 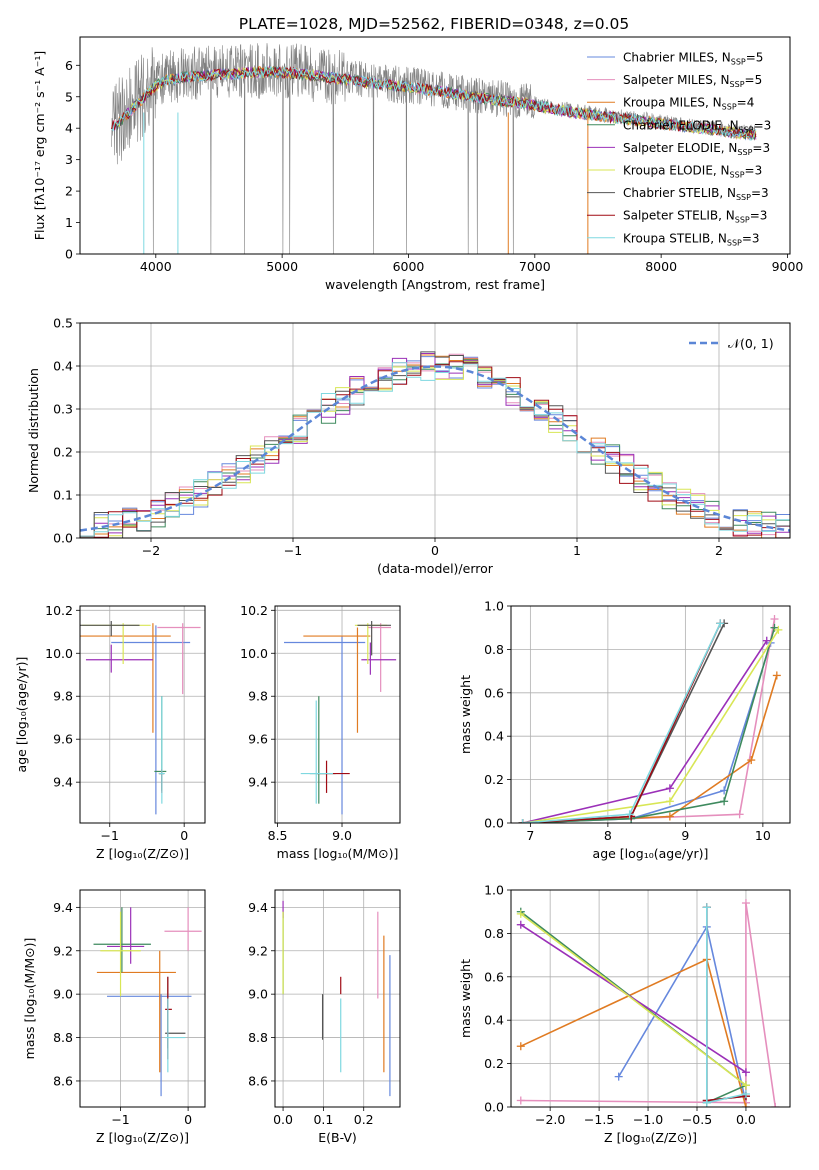 What do you see at coordinates (161, 750) in the screenshot?
I see `errorbar-kroupa-stelib` at bounding box center [161, 750].